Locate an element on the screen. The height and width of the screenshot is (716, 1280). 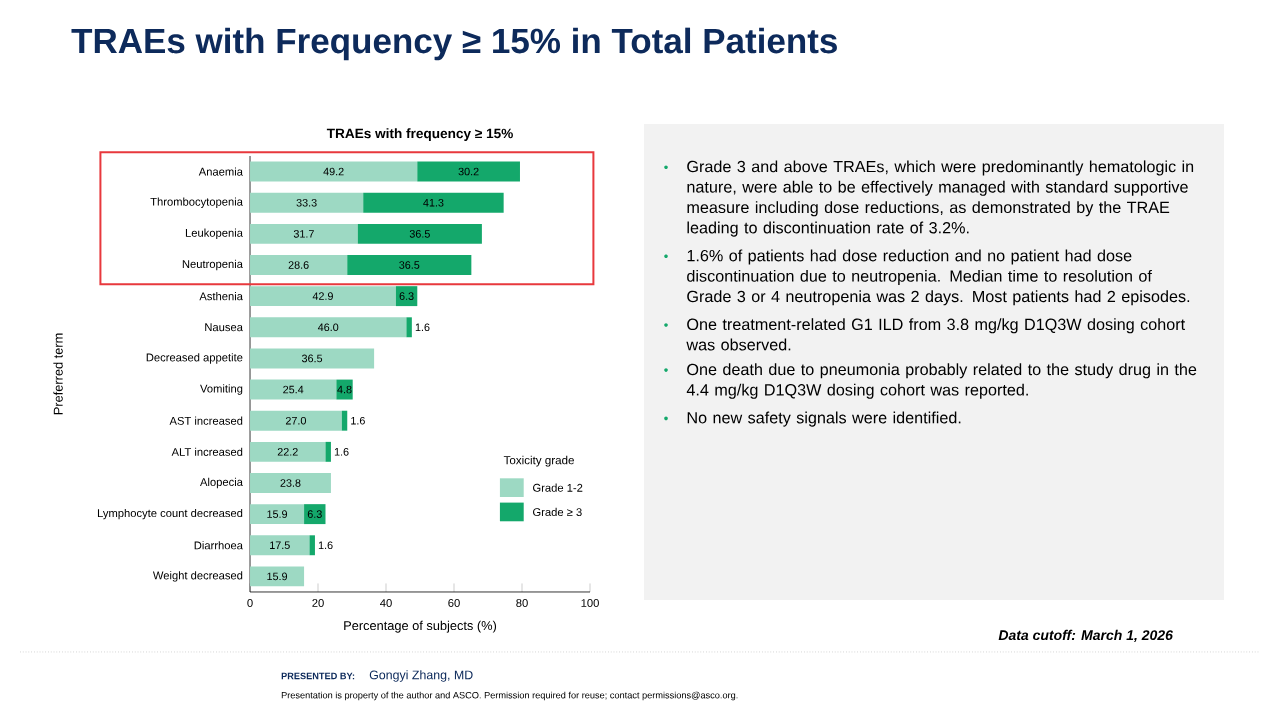
text: One death due to pneumonia probably related to the study drug in the 4.4 mg/kg D1Q3W dosing cohort was reported. is located at coordinates (941, 381).